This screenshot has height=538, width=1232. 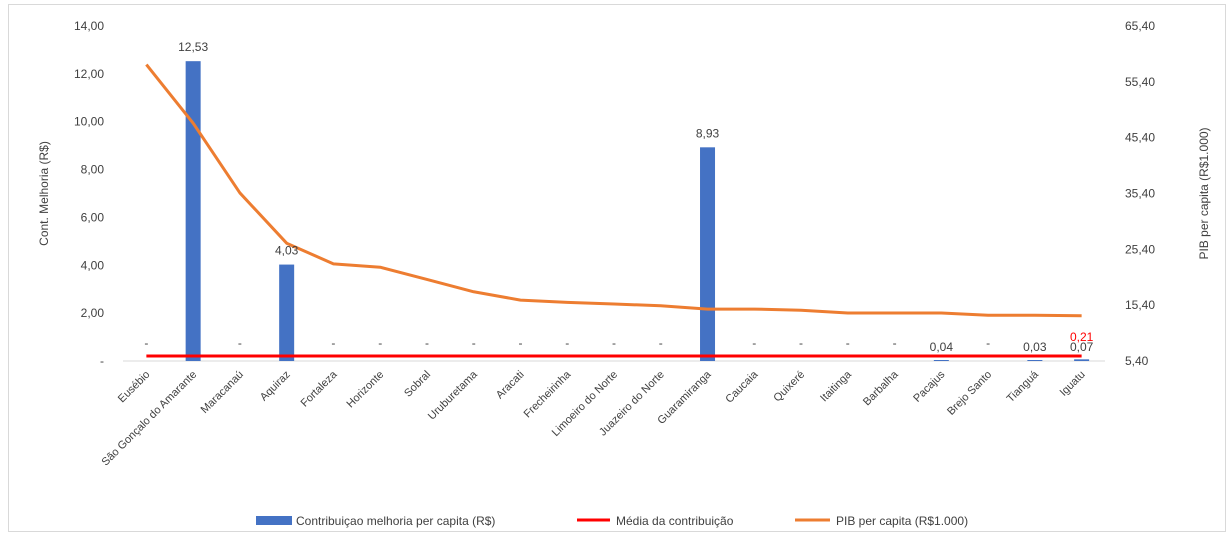 I want to click on category-label: São Gonçalo do Amarante, so click(x=150, y=419).